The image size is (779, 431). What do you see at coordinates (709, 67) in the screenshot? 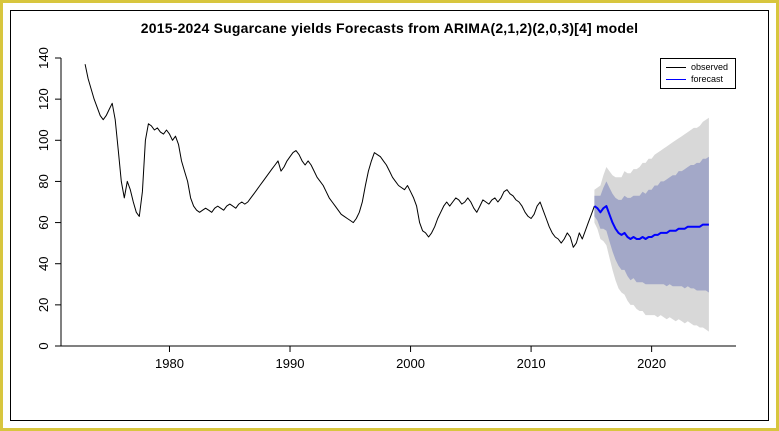
I see `legend-label-observed: observed` at bounding box center [709, 67].